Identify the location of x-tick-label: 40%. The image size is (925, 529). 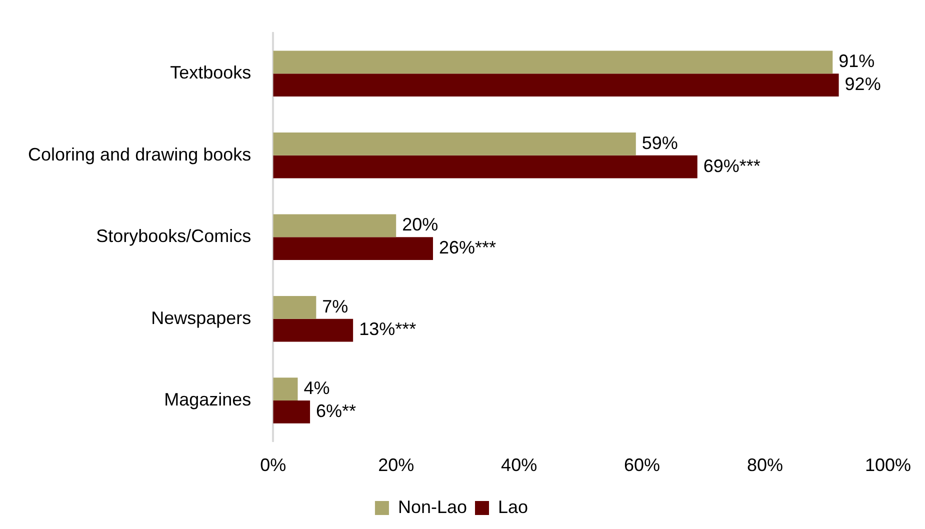
(519, 465).